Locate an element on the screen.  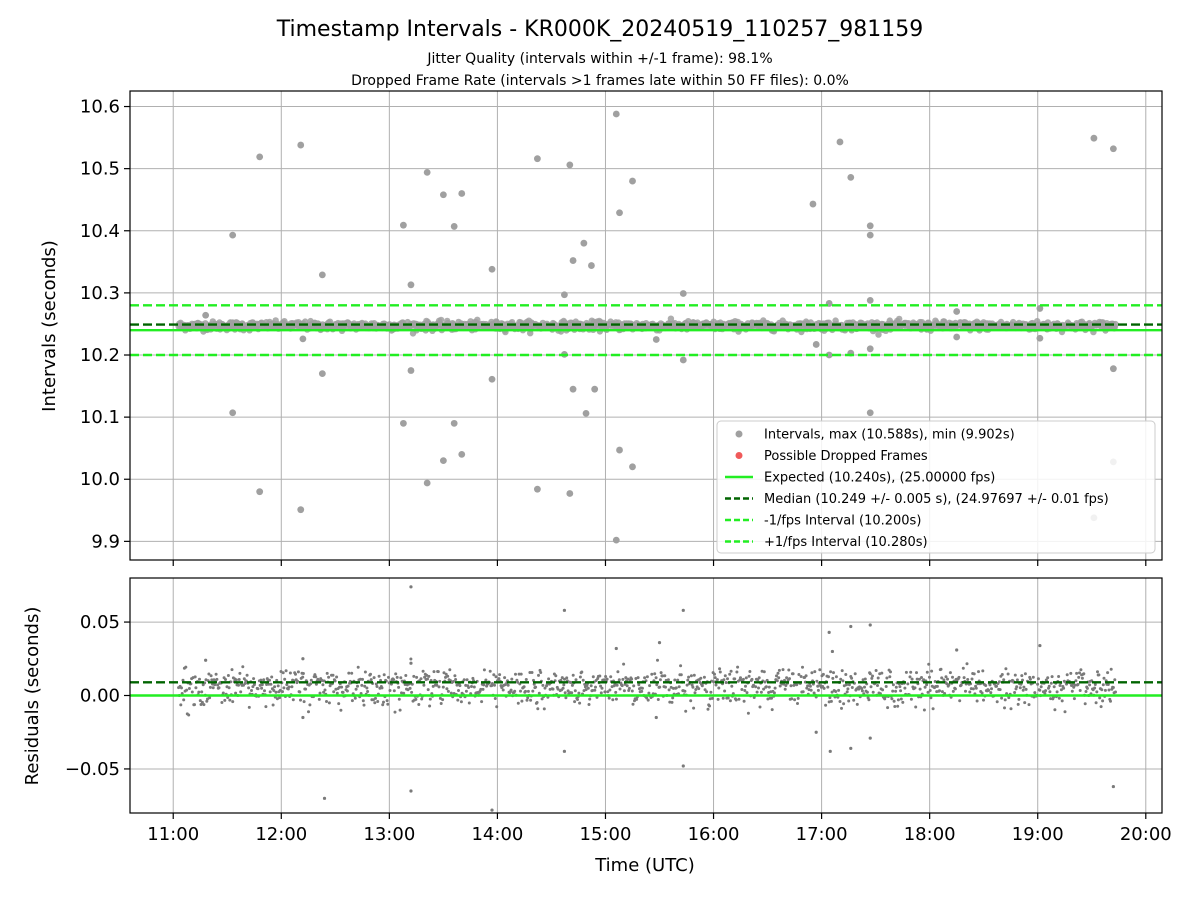
x-tick-label: 17:00 is located at coordinates (822, 834).